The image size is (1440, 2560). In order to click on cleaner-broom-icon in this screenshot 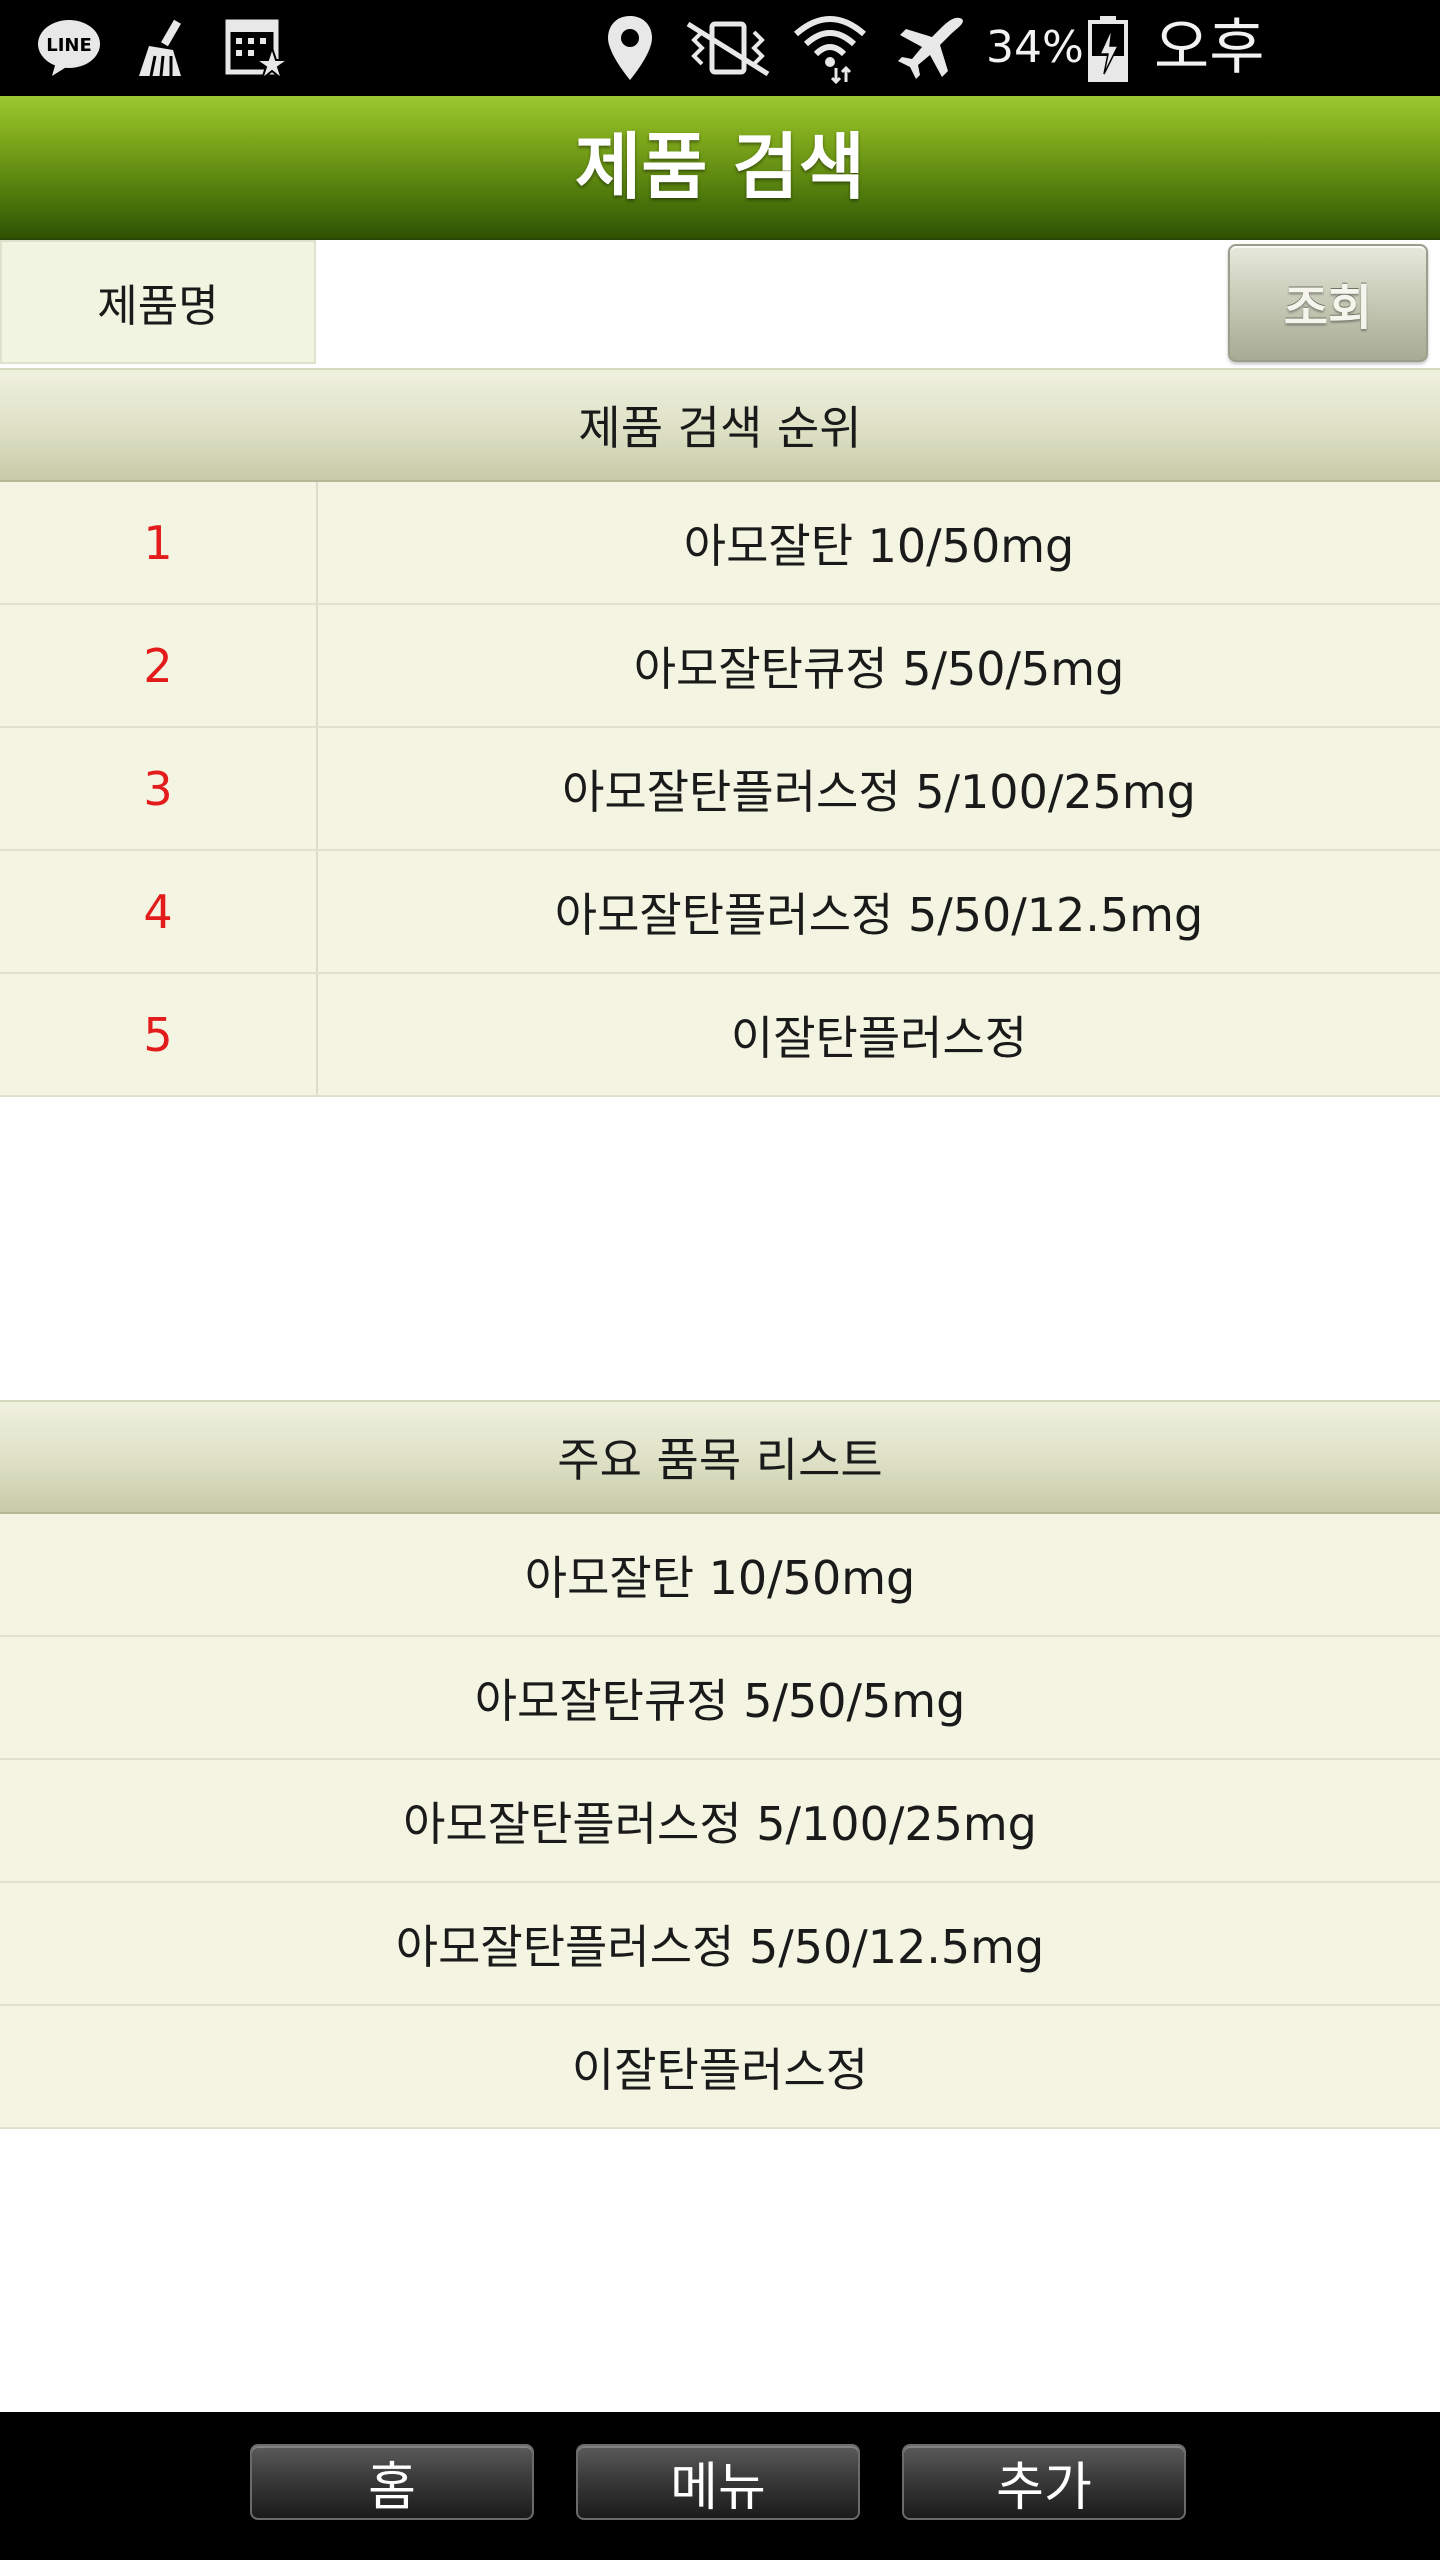, I will do `click(161, 48)`.